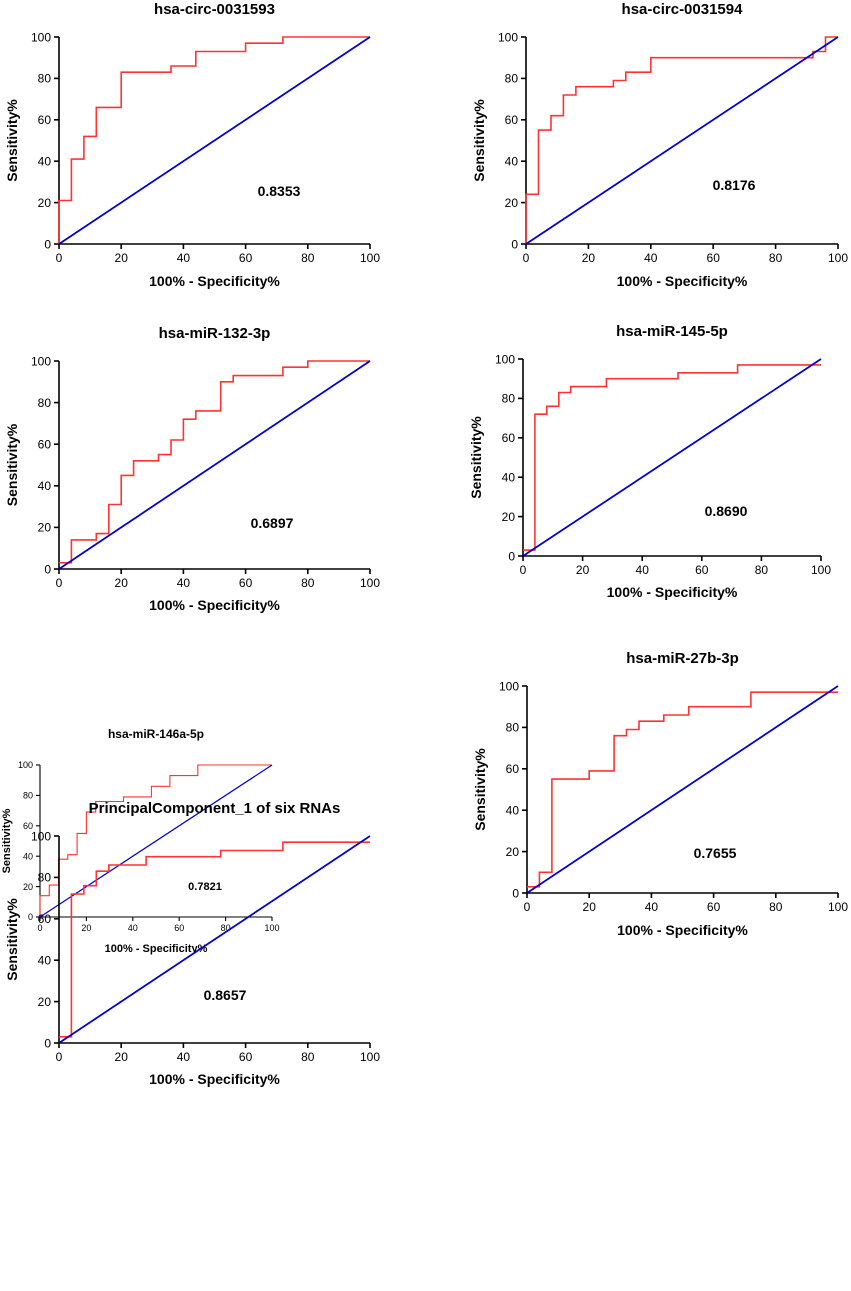 The height and width of the screenshot is (1291, 851). I want to click on auc-value-label: 0.8657, so click(225, 995).